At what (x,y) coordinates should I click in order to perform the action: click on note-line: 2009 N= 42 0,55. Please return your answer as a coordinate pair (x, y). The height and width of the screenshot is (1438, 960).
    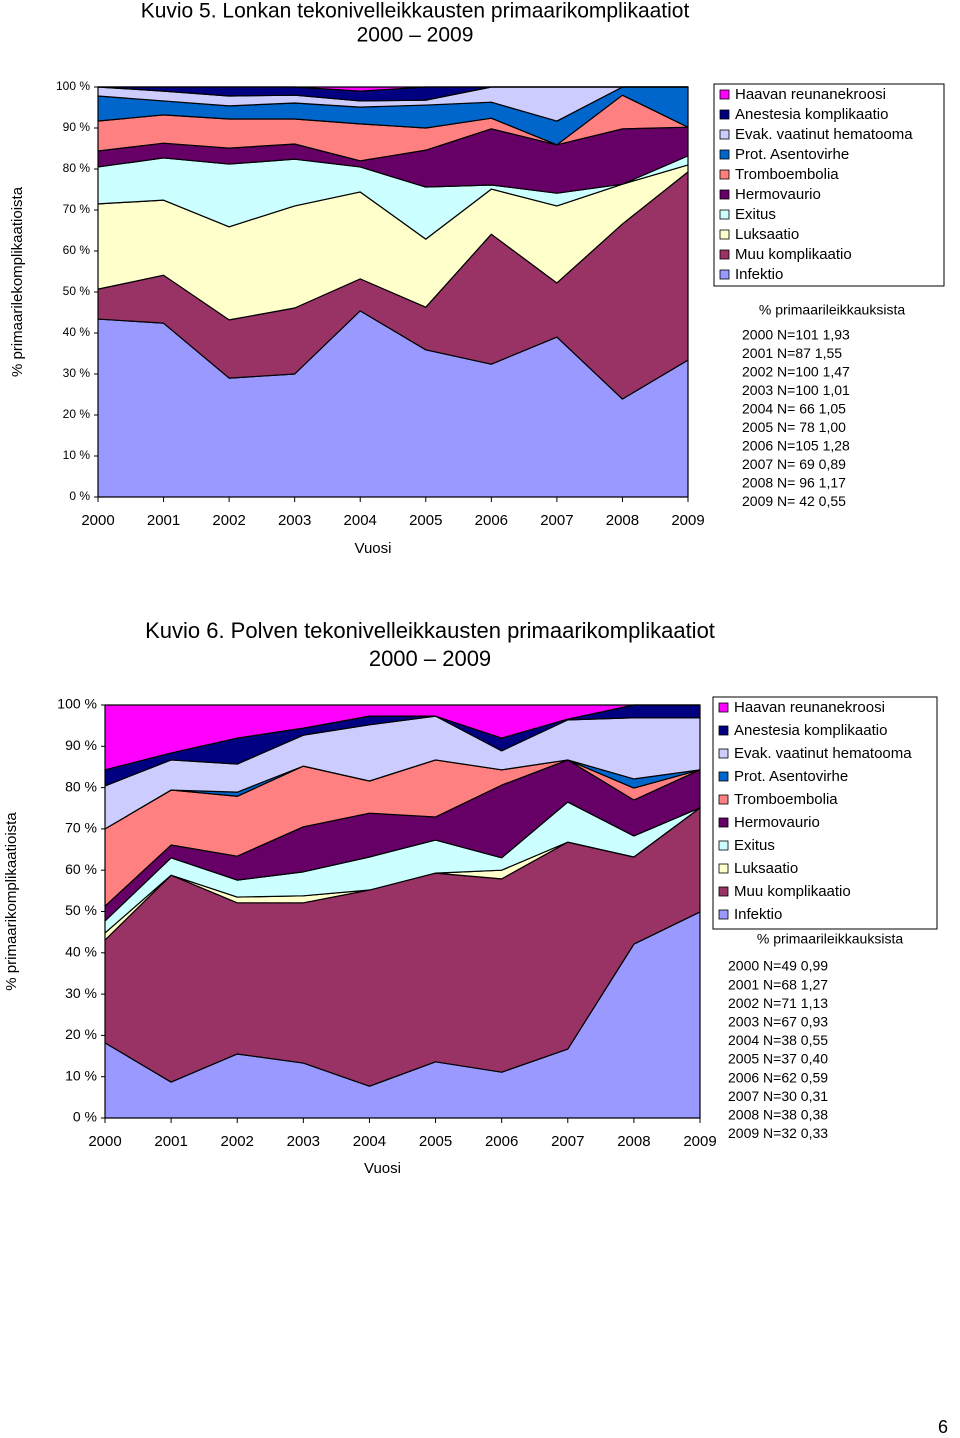
    Looking at the image, I should click on (794, 501).